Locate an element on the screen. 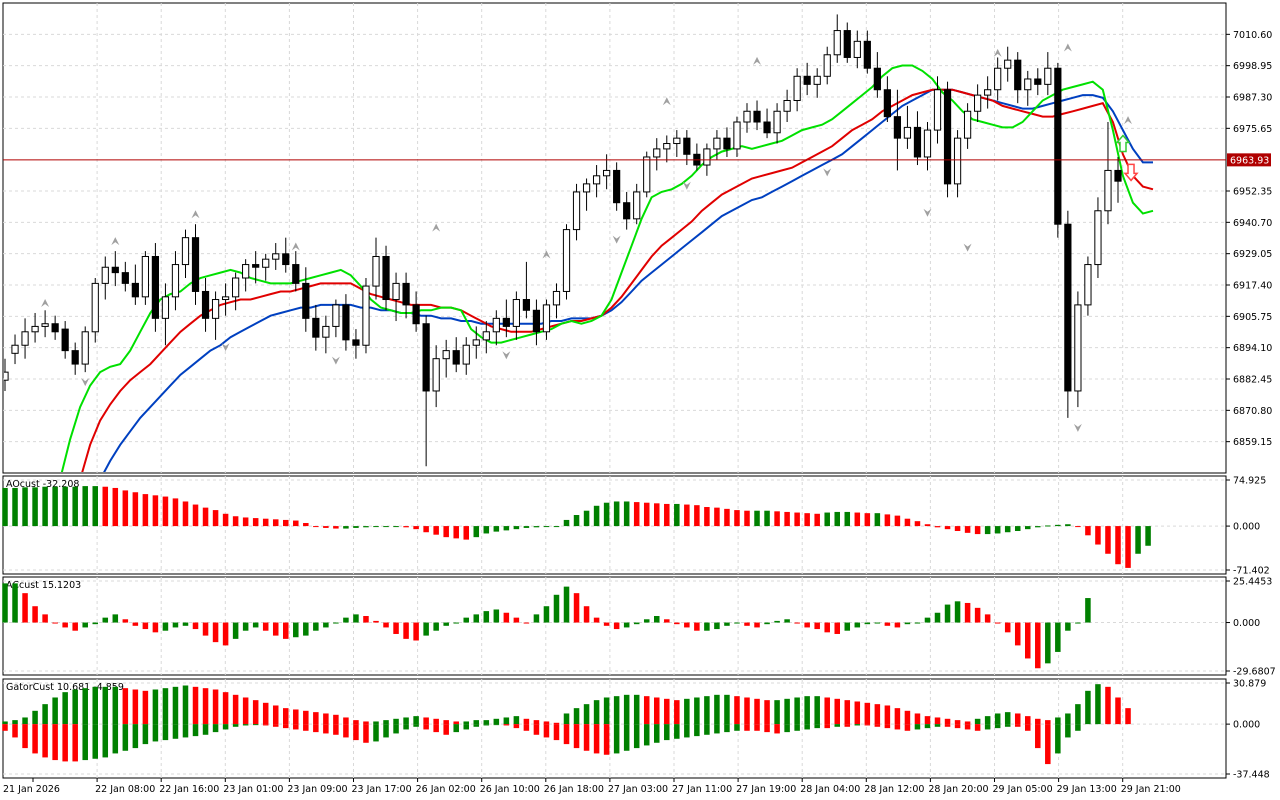  price-tick-label: 6917.40 is located at coordinates (1252, 286).